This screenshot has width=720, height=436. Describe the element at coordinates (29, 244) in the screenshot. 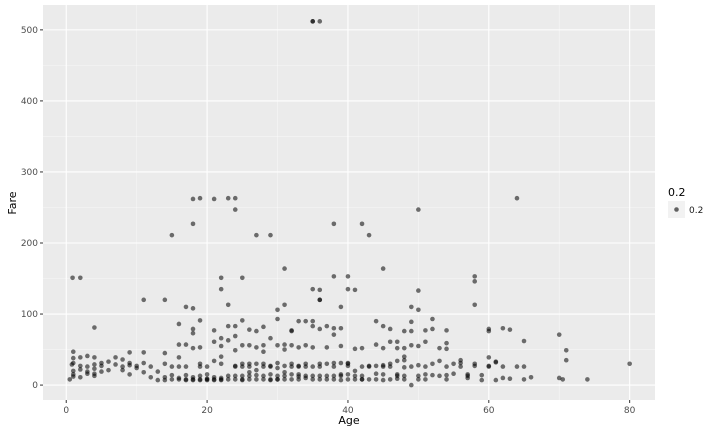

I see `y-tick-label: 200` at that location.